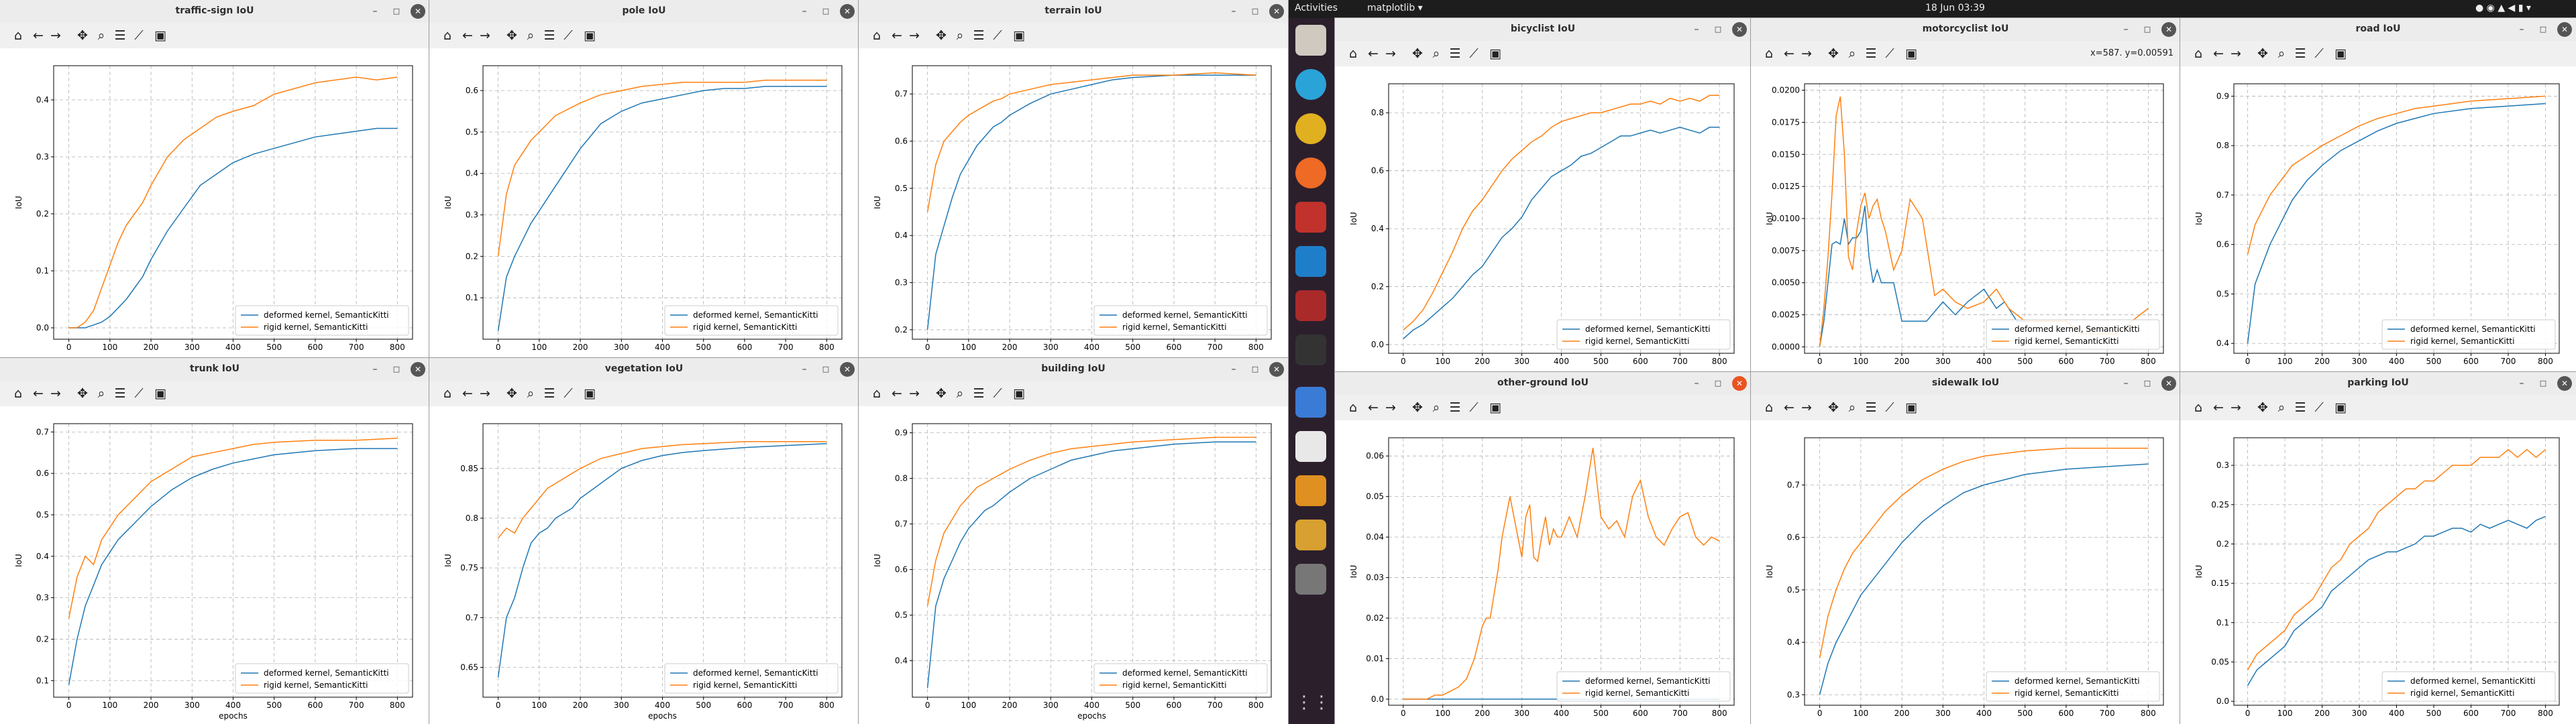  I want to click on window-titlebar: motorcyclist IoU – □ ✕, so click(1965, 30).